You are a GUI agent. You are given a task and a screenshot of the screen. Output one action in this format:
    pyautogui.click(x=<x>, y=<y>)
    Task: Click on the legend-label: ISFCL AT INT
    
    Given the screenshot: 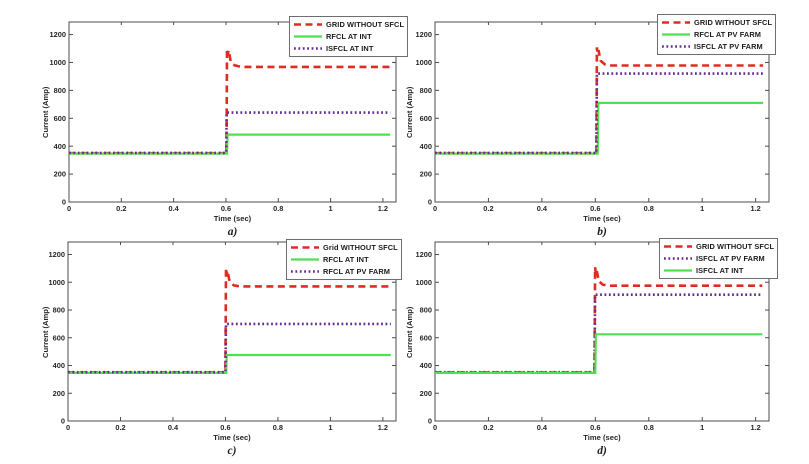 What is the action you would take?
    pyautogui.click(x=720, y=270)
    